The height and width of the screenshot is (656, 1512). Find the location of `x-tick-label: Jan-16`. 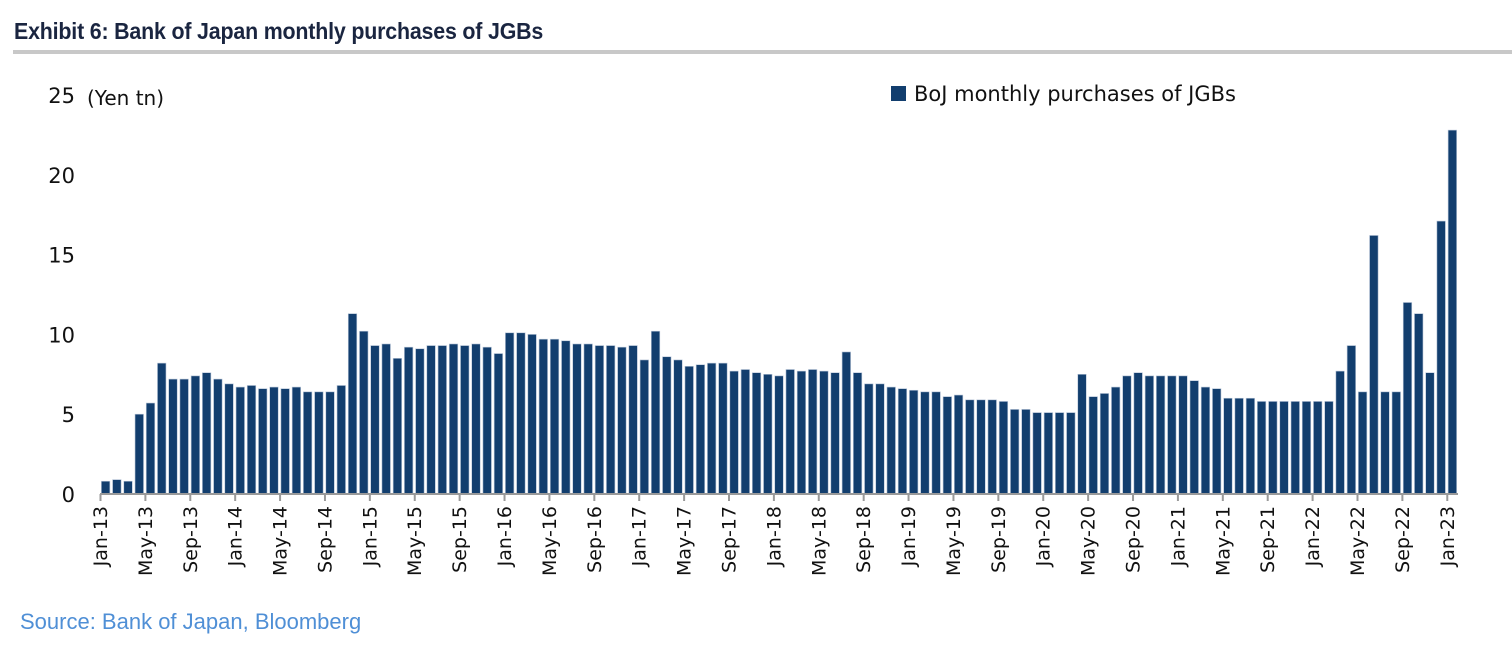

x-tick-label: Jan-16 is located at coordinates (505, 536).